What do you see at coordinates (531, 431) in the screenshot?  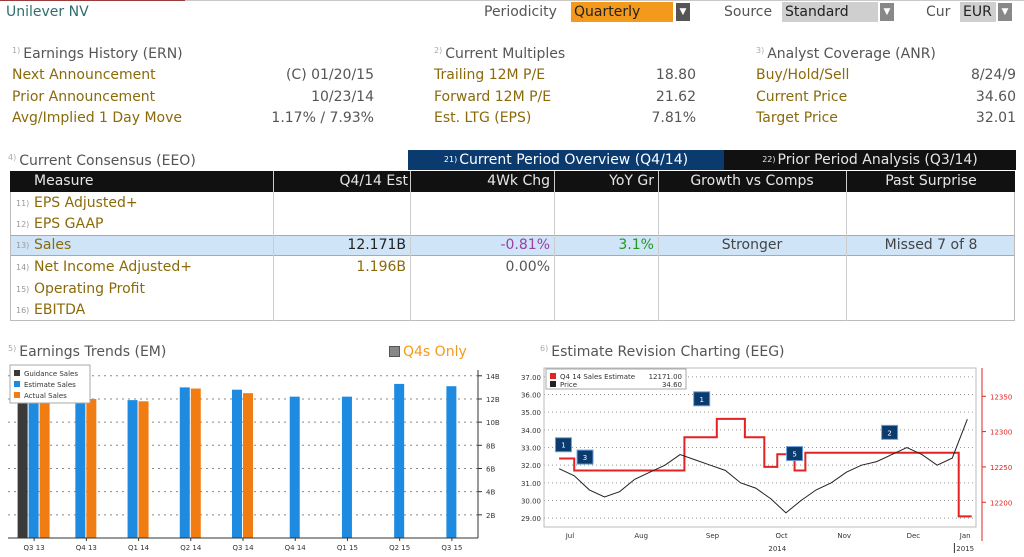 I see `left-tick-label: 34.00` at bounding box center [531, 431].